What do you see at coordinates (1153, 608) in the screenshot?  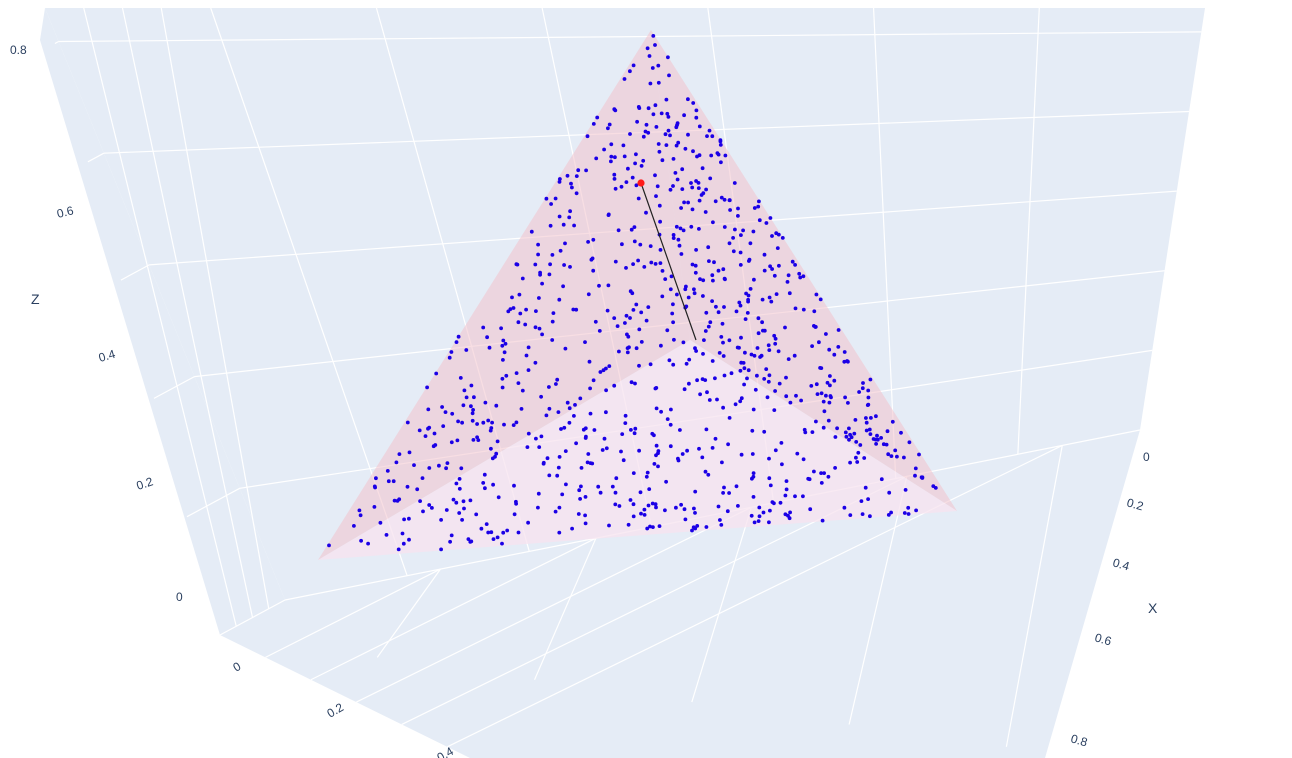 I see `x-axis-label: X` at bounding box center [1153, 608].